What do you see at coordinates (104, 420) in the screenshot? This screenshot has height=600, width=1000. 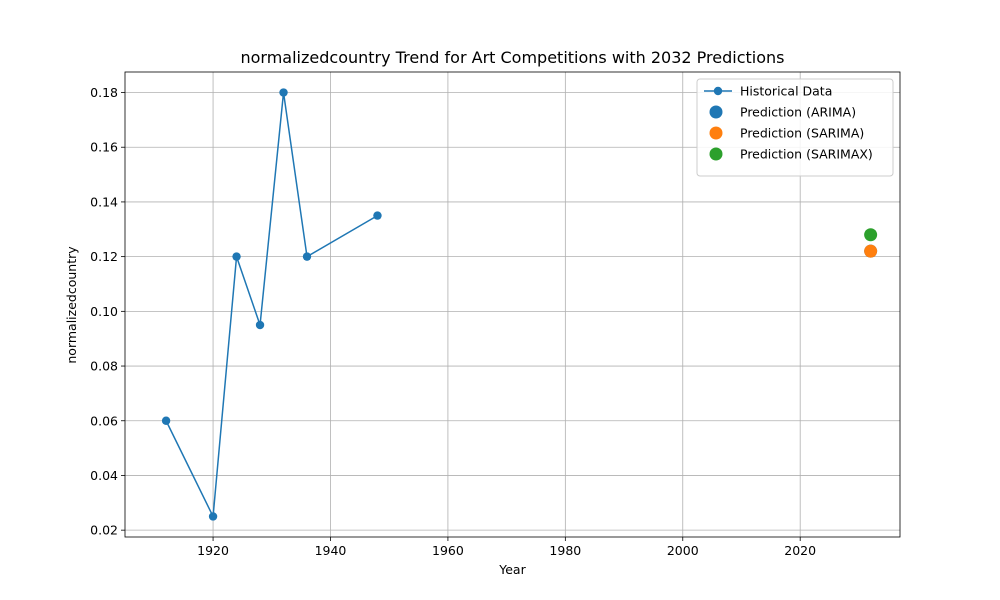 I see `y-tick-label: 0.06` at bounding box center [104, 420].